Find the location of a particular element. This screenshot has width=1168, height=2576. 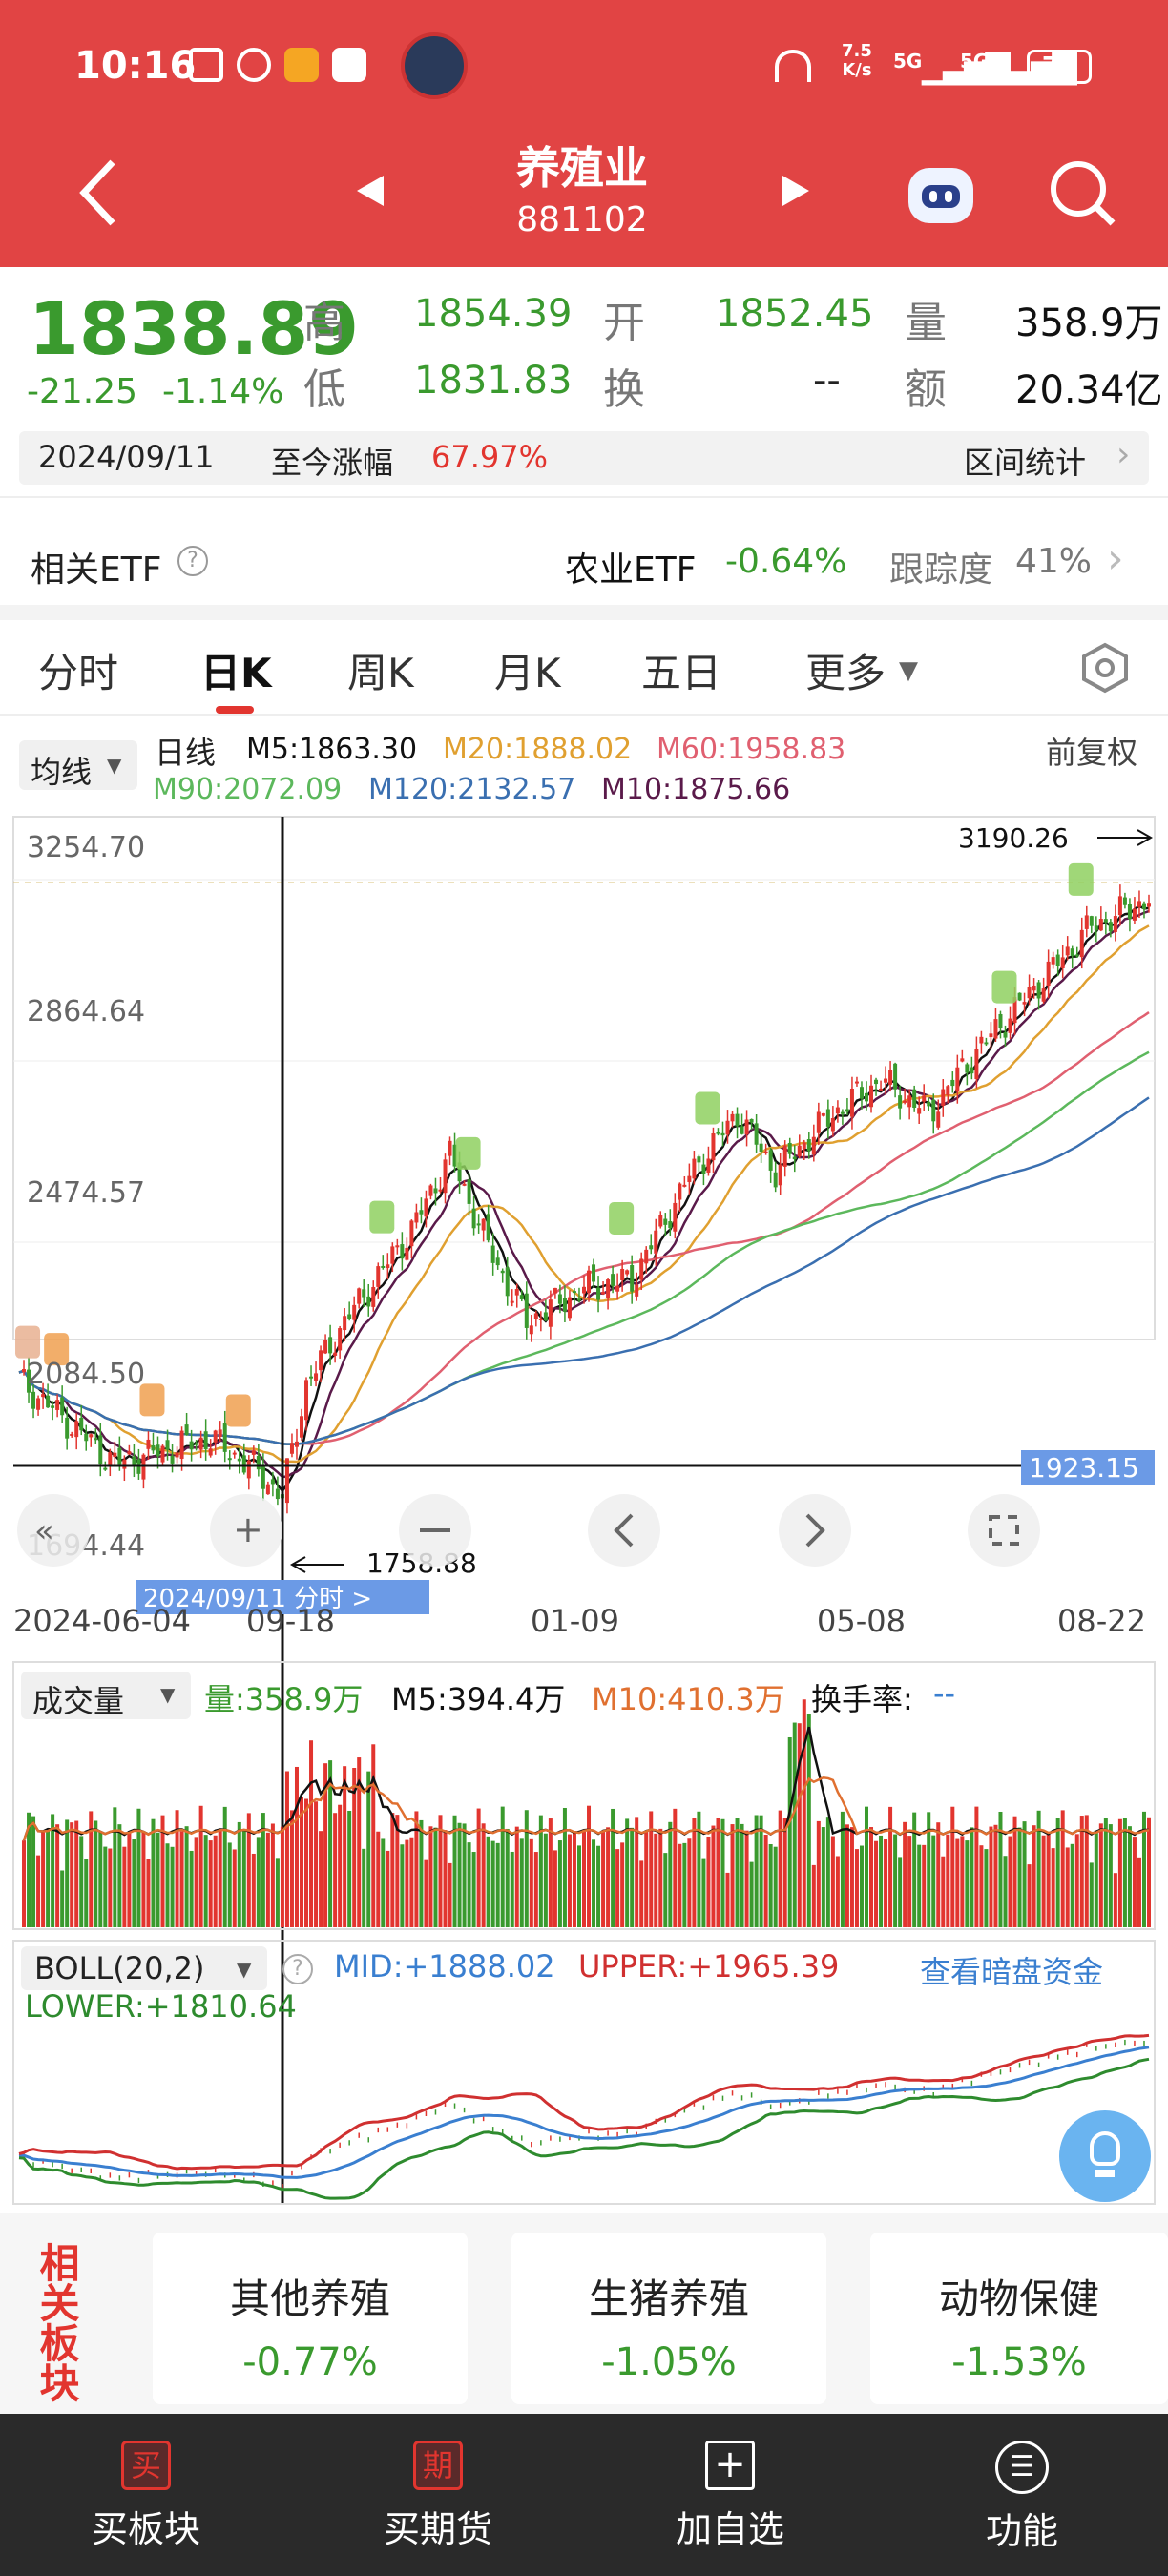

dark-pool-link: 查看暗盘资金 is located at coordinates (1012, 1972).